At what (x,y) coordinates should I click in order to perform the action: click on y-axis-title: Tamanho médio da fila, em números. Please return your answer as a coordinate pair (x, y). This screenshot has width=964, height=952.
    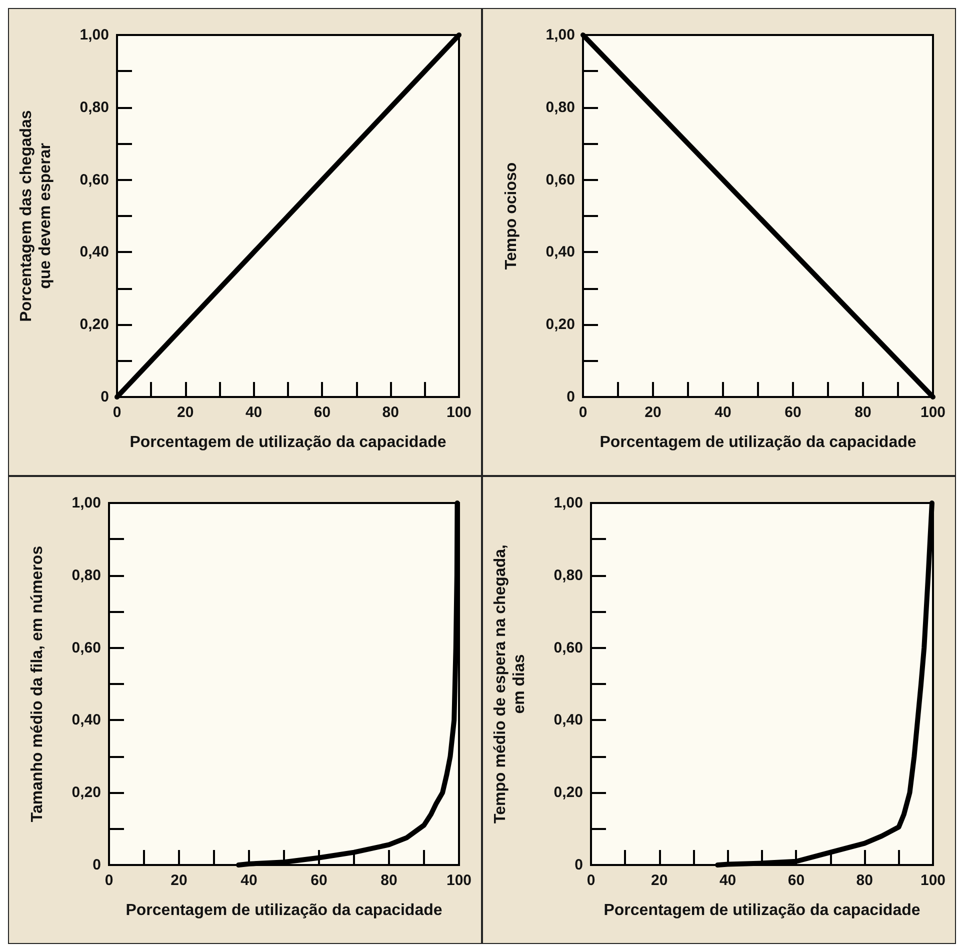
    Looking at the image, I should click on (37, 684).